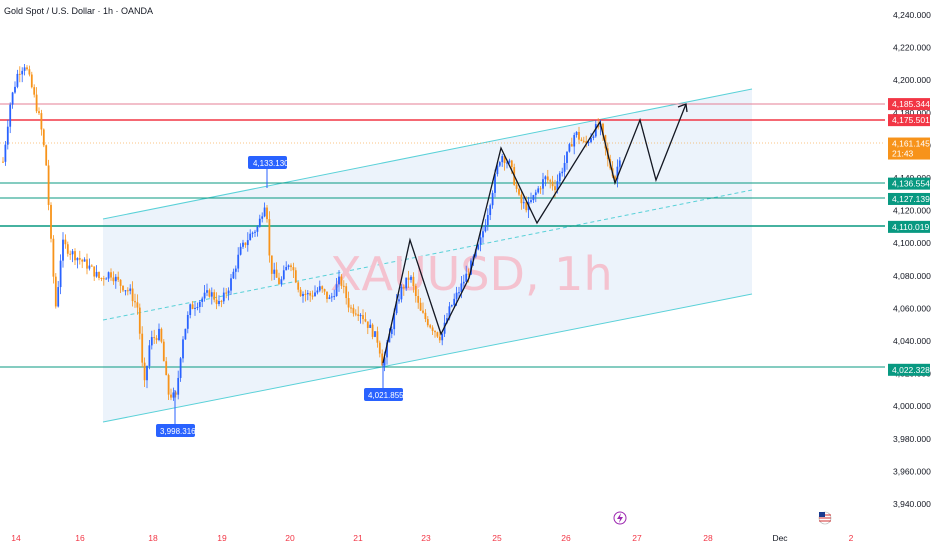 The height and width of the screenshot is (555, 932). What do you see at coordinates (384, 382) in the screenshot?
I see `callout-low-4021: 4,021.855` at bounding box center [384, 382].